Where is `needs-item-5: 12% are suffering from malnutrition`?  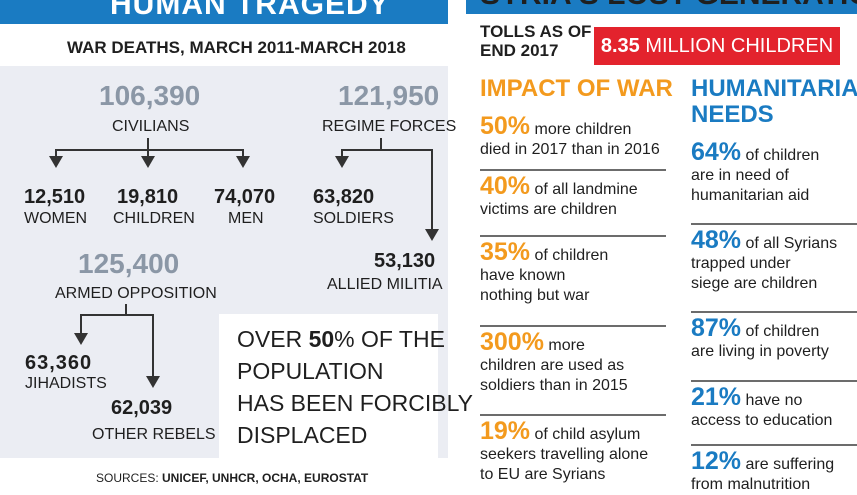 needs-item-5: 12% are suffering from malnutrition is located at coordinates (763, 470).